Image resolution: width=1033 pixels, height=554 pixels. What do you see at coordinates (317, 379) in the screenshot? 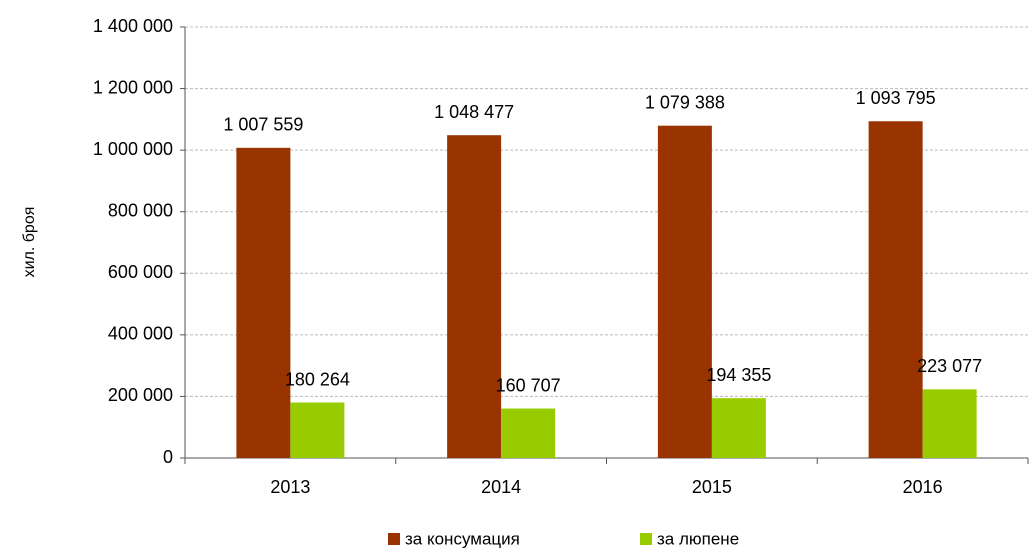
I see `data-label: 180 264` at bounding box center [317, 379].